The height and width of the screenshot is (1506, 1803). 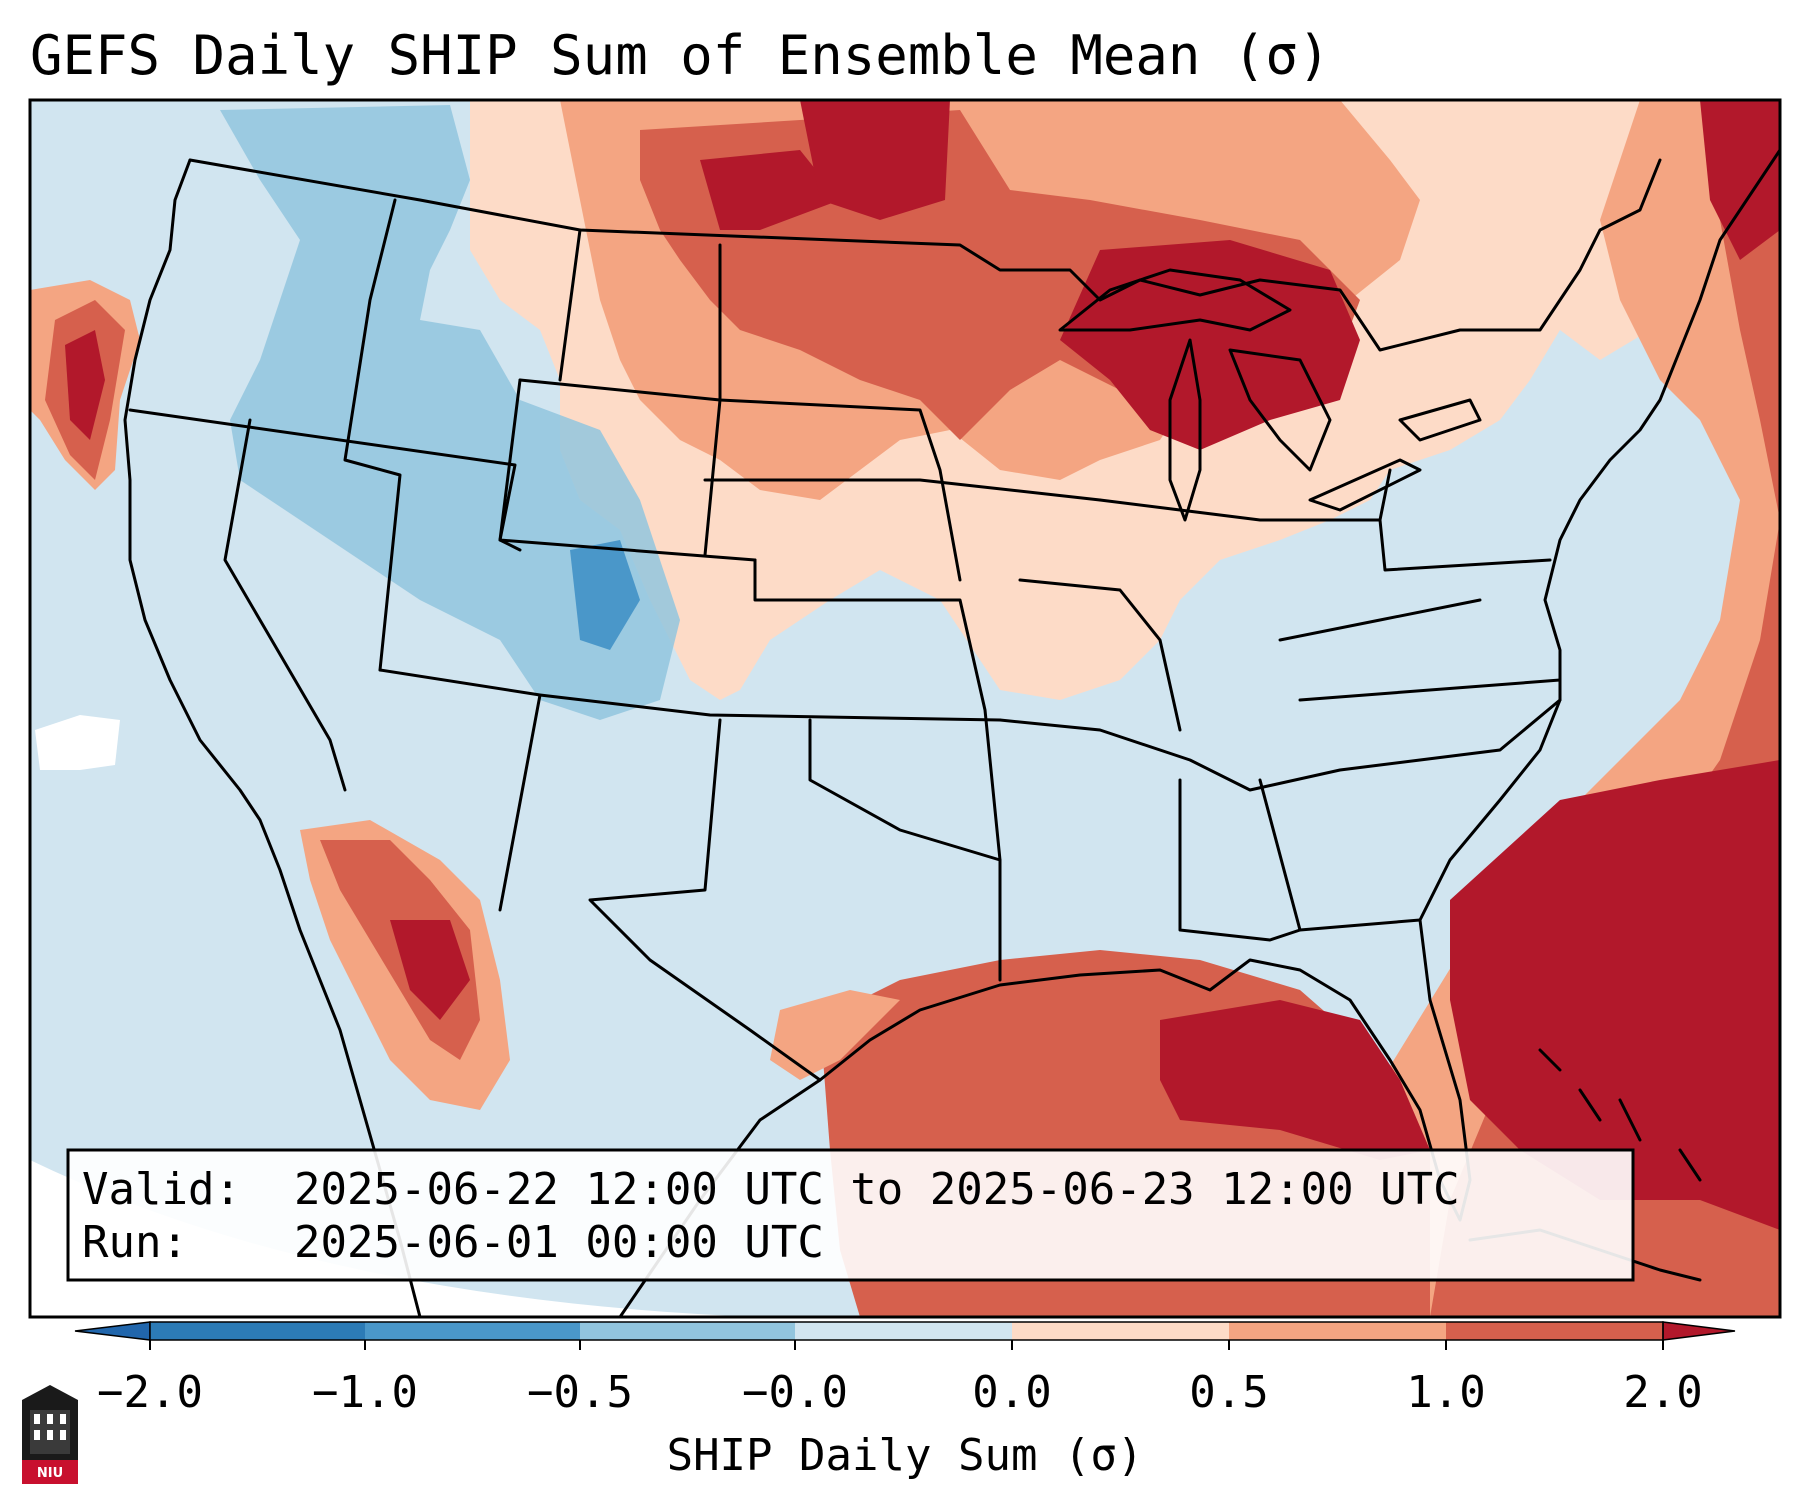 I want to click on info-box-frame, so click(x=850, y=1215).